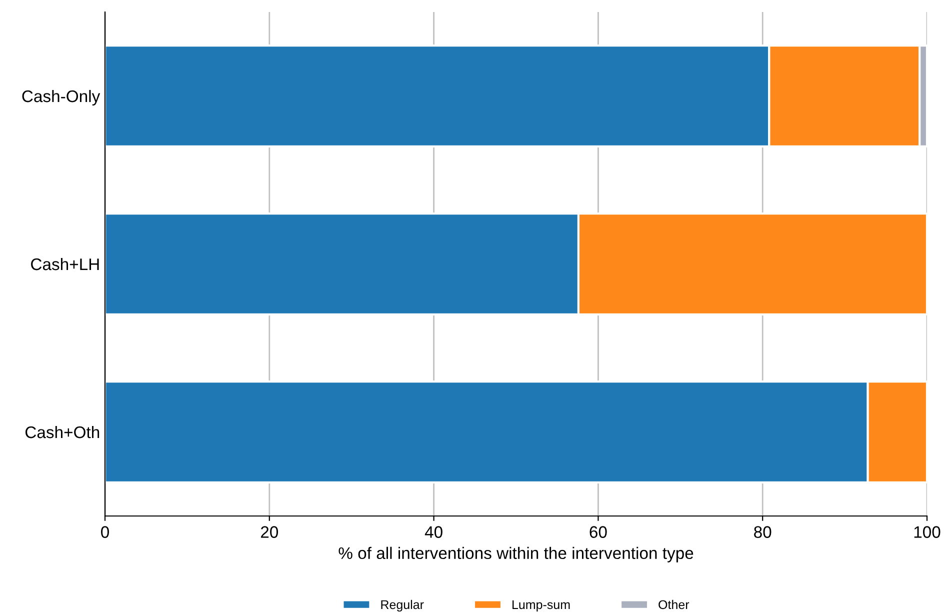 This screenshot has height=616, width=949. I want to click on y-tick-label: Cash+LH, so click(65, 264).